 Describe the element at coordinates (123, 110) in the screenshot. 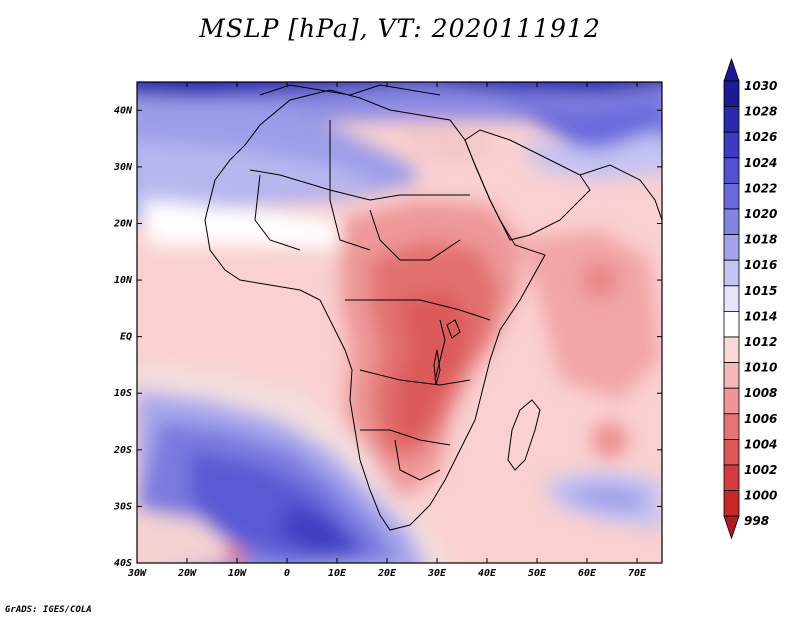

I see `lat-label: 40N` at that location.